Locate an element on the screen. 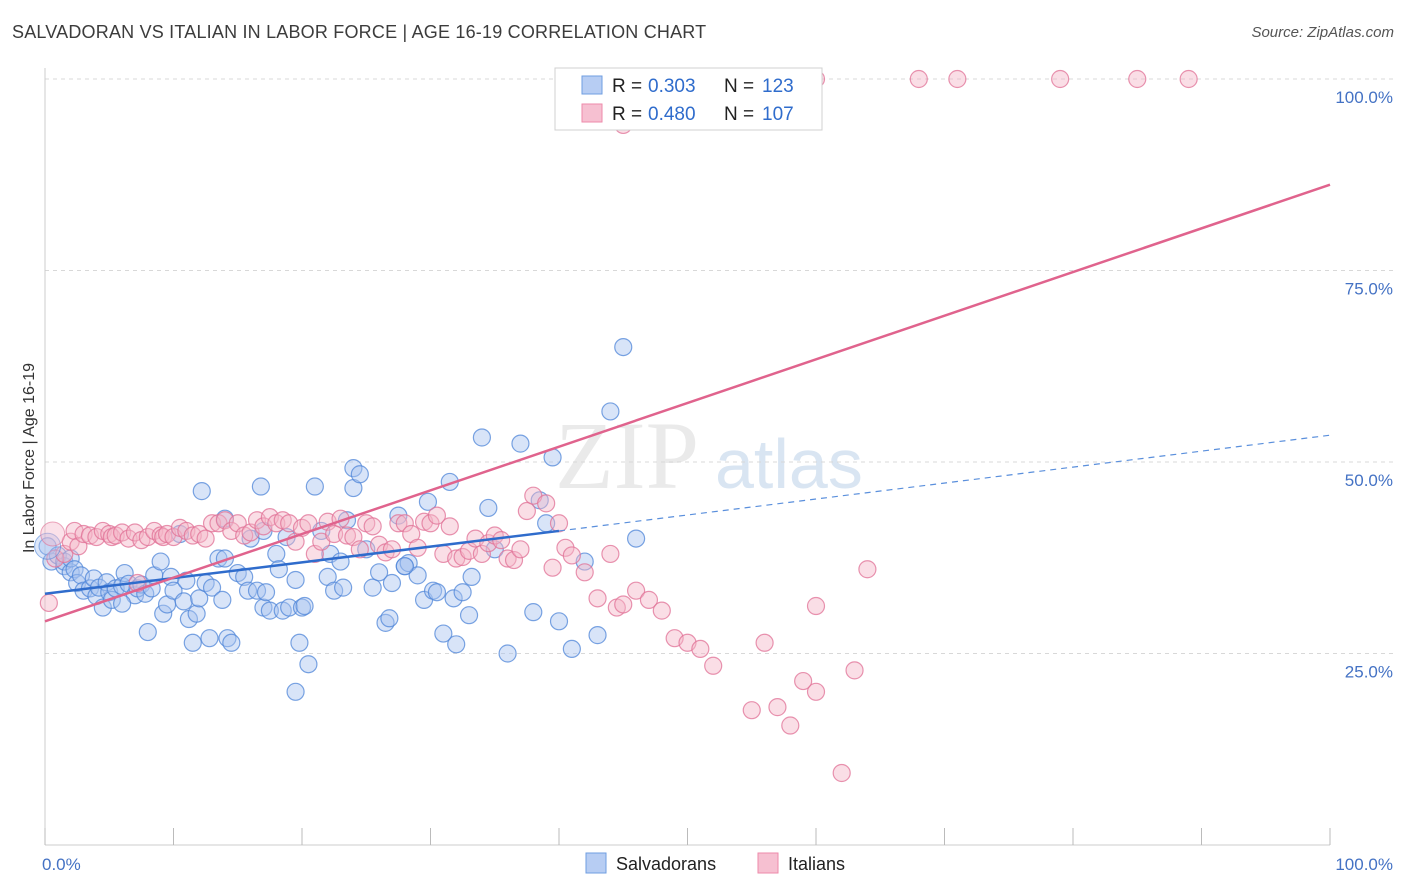 This screenshot has height=892, width=1406. point-italians-top-band--11 is located at coordinates (1137, 79).